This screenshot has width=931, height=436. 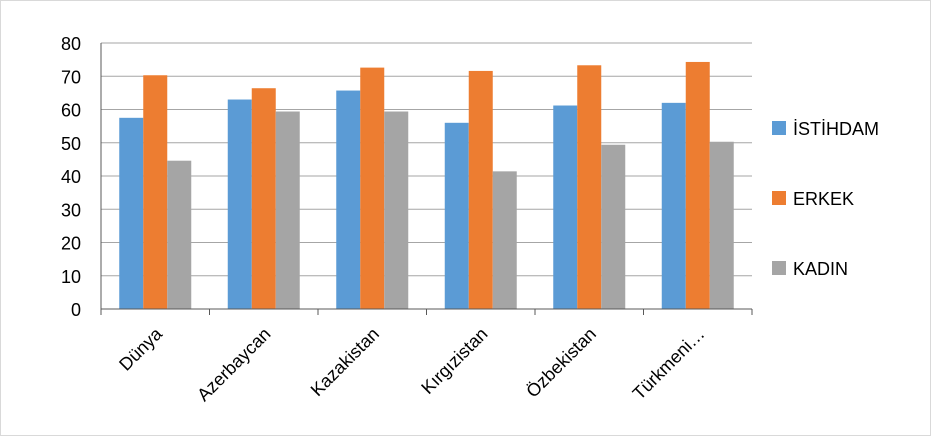 I want to click on x-tick-label: Dünya, so click(x=141, y=349).